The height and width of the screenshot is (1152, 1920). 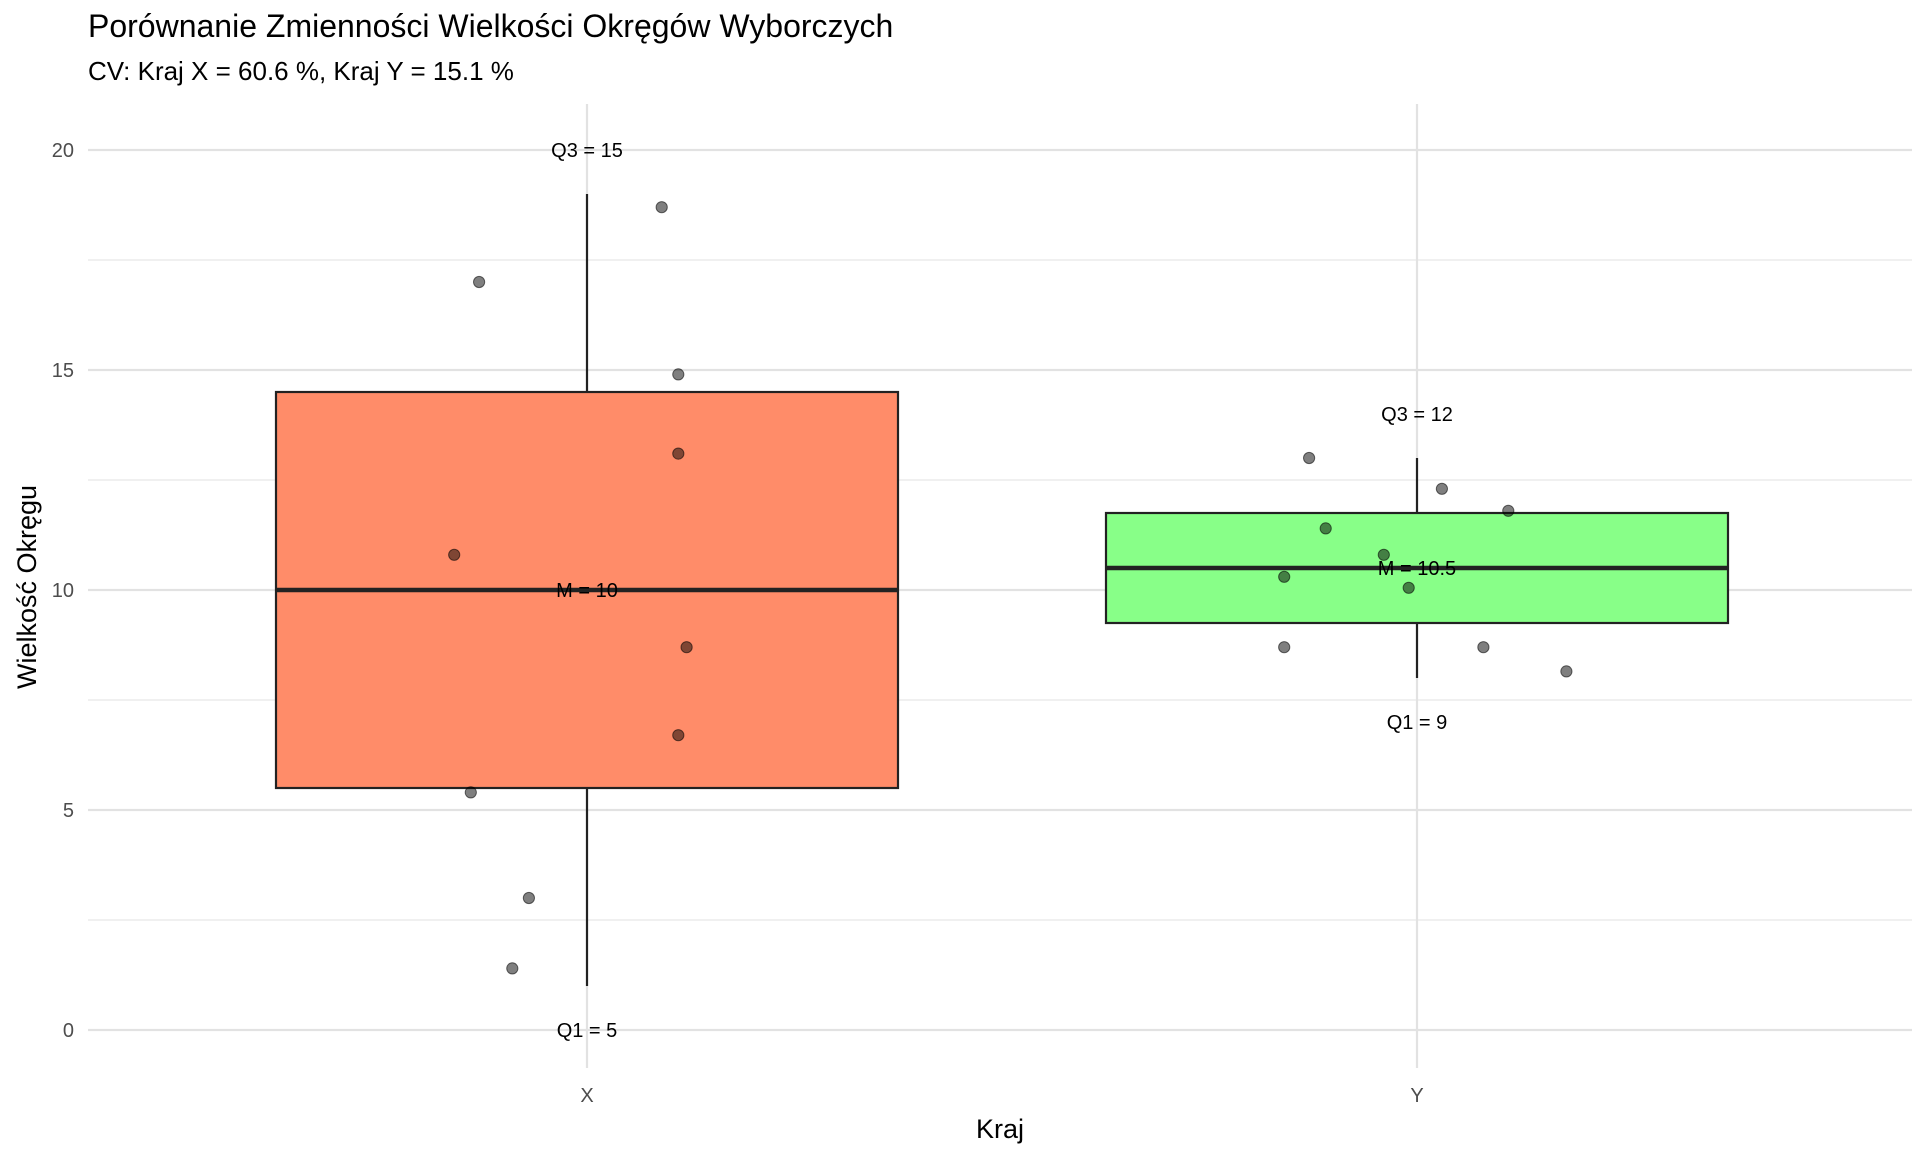 I want to click on annotation-label: Q1 = 9, so click(x=1417, y=723).